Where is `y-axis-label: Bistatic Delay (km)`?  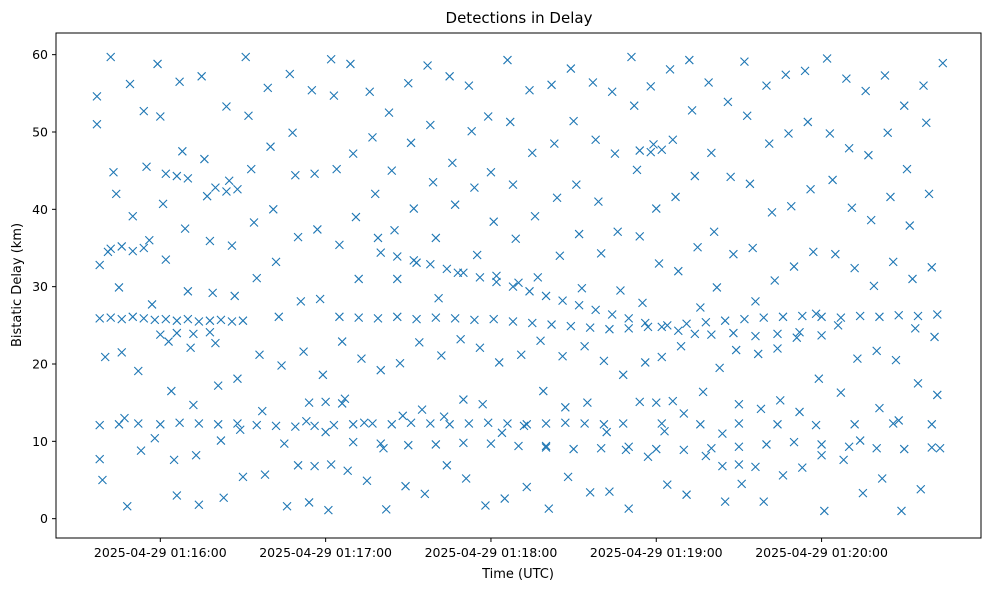 y-axis-label: Bistatic Delay (km) is located at coordinates (17, 285).